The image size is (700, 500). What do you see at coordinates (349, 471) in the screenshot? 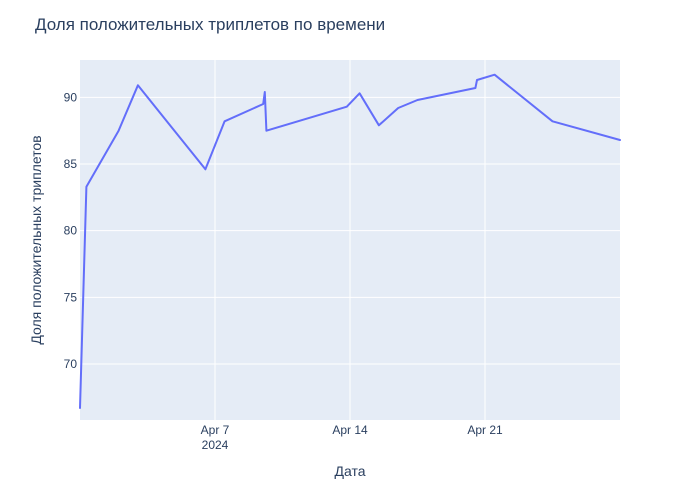
I see `x-axis-title: Дата` at bounding box center [349, 471].